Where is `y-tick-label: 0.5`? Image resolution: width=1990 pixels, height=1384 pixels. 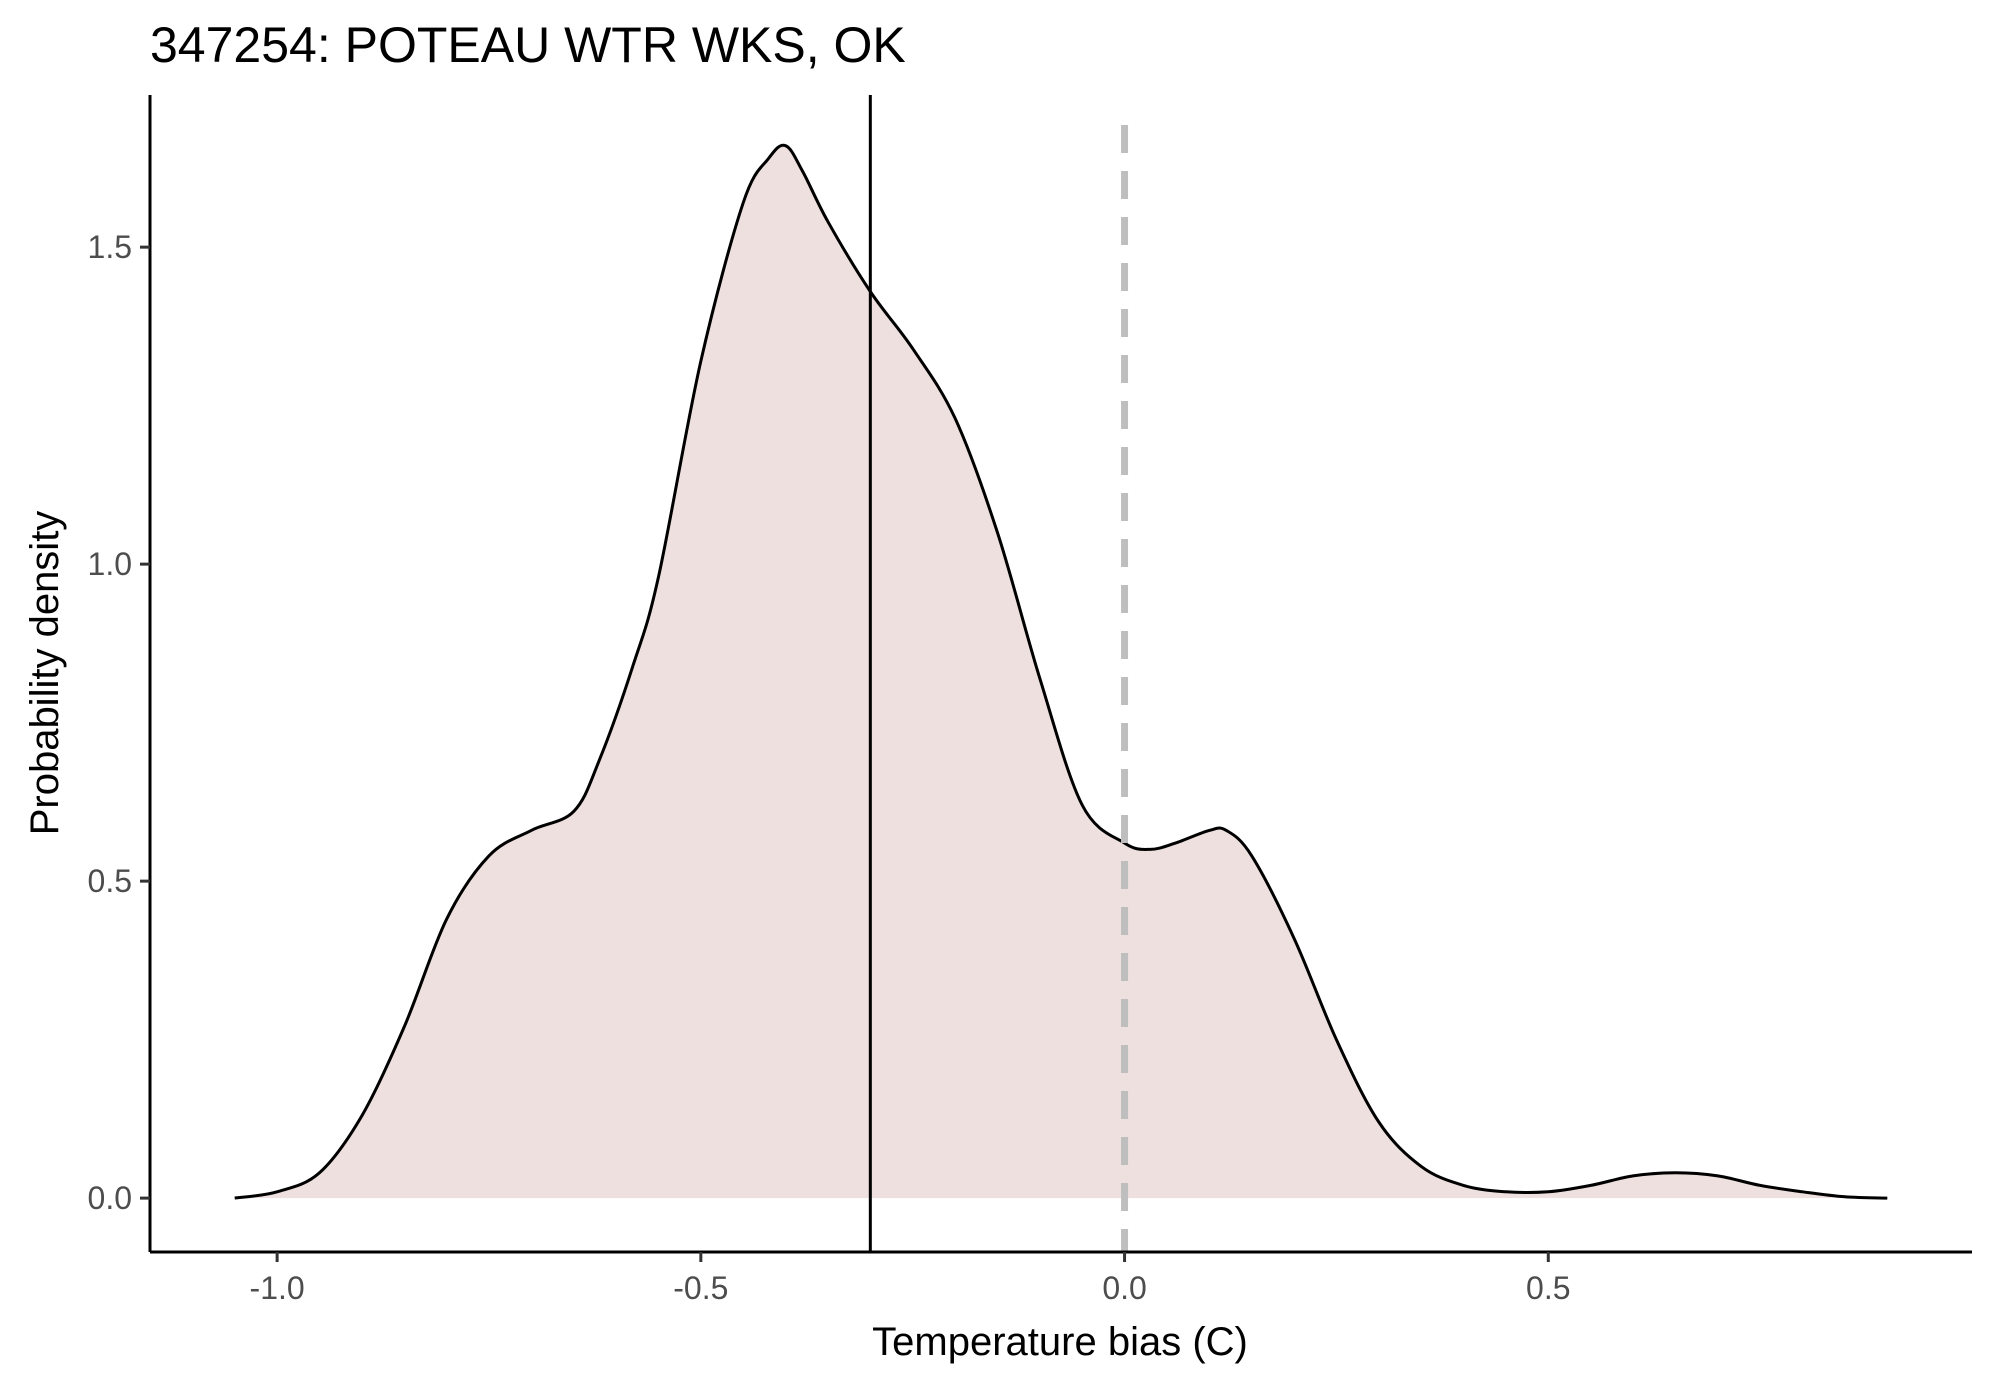 y-tick-label: 0.5 is located at coordinates (110, 881).